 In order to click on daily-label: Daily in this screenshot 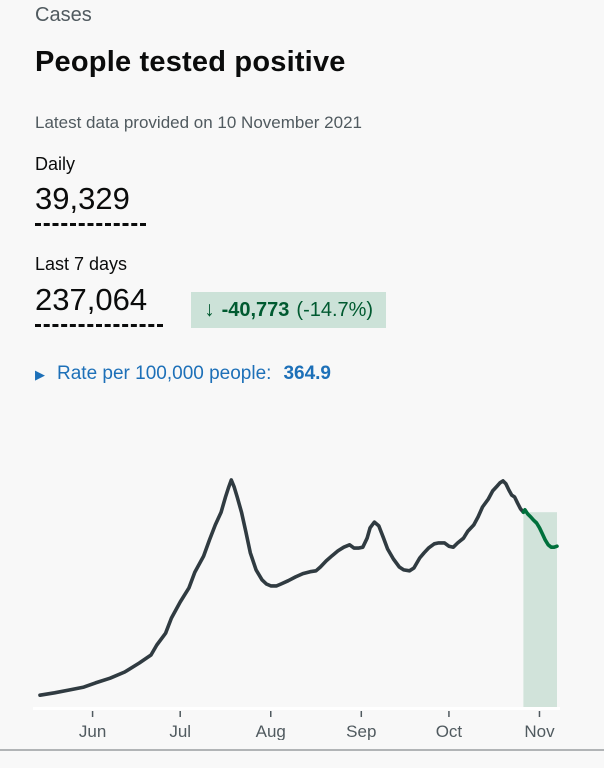, I will do `click(55, 164)`.